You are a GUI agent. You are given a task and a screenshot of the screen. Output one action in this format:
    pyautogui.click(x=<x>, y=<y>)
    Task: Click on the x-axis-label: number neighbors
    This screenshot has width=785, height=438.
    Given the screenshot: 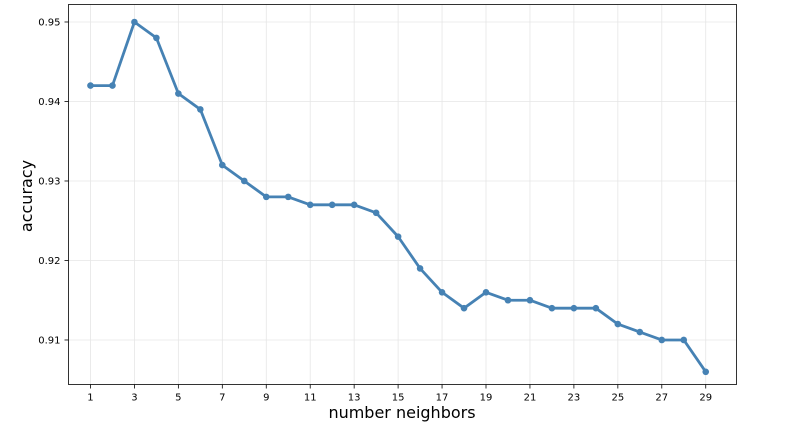 What is the action you would take?
    pyautogui.click(x=401, y=412)
    